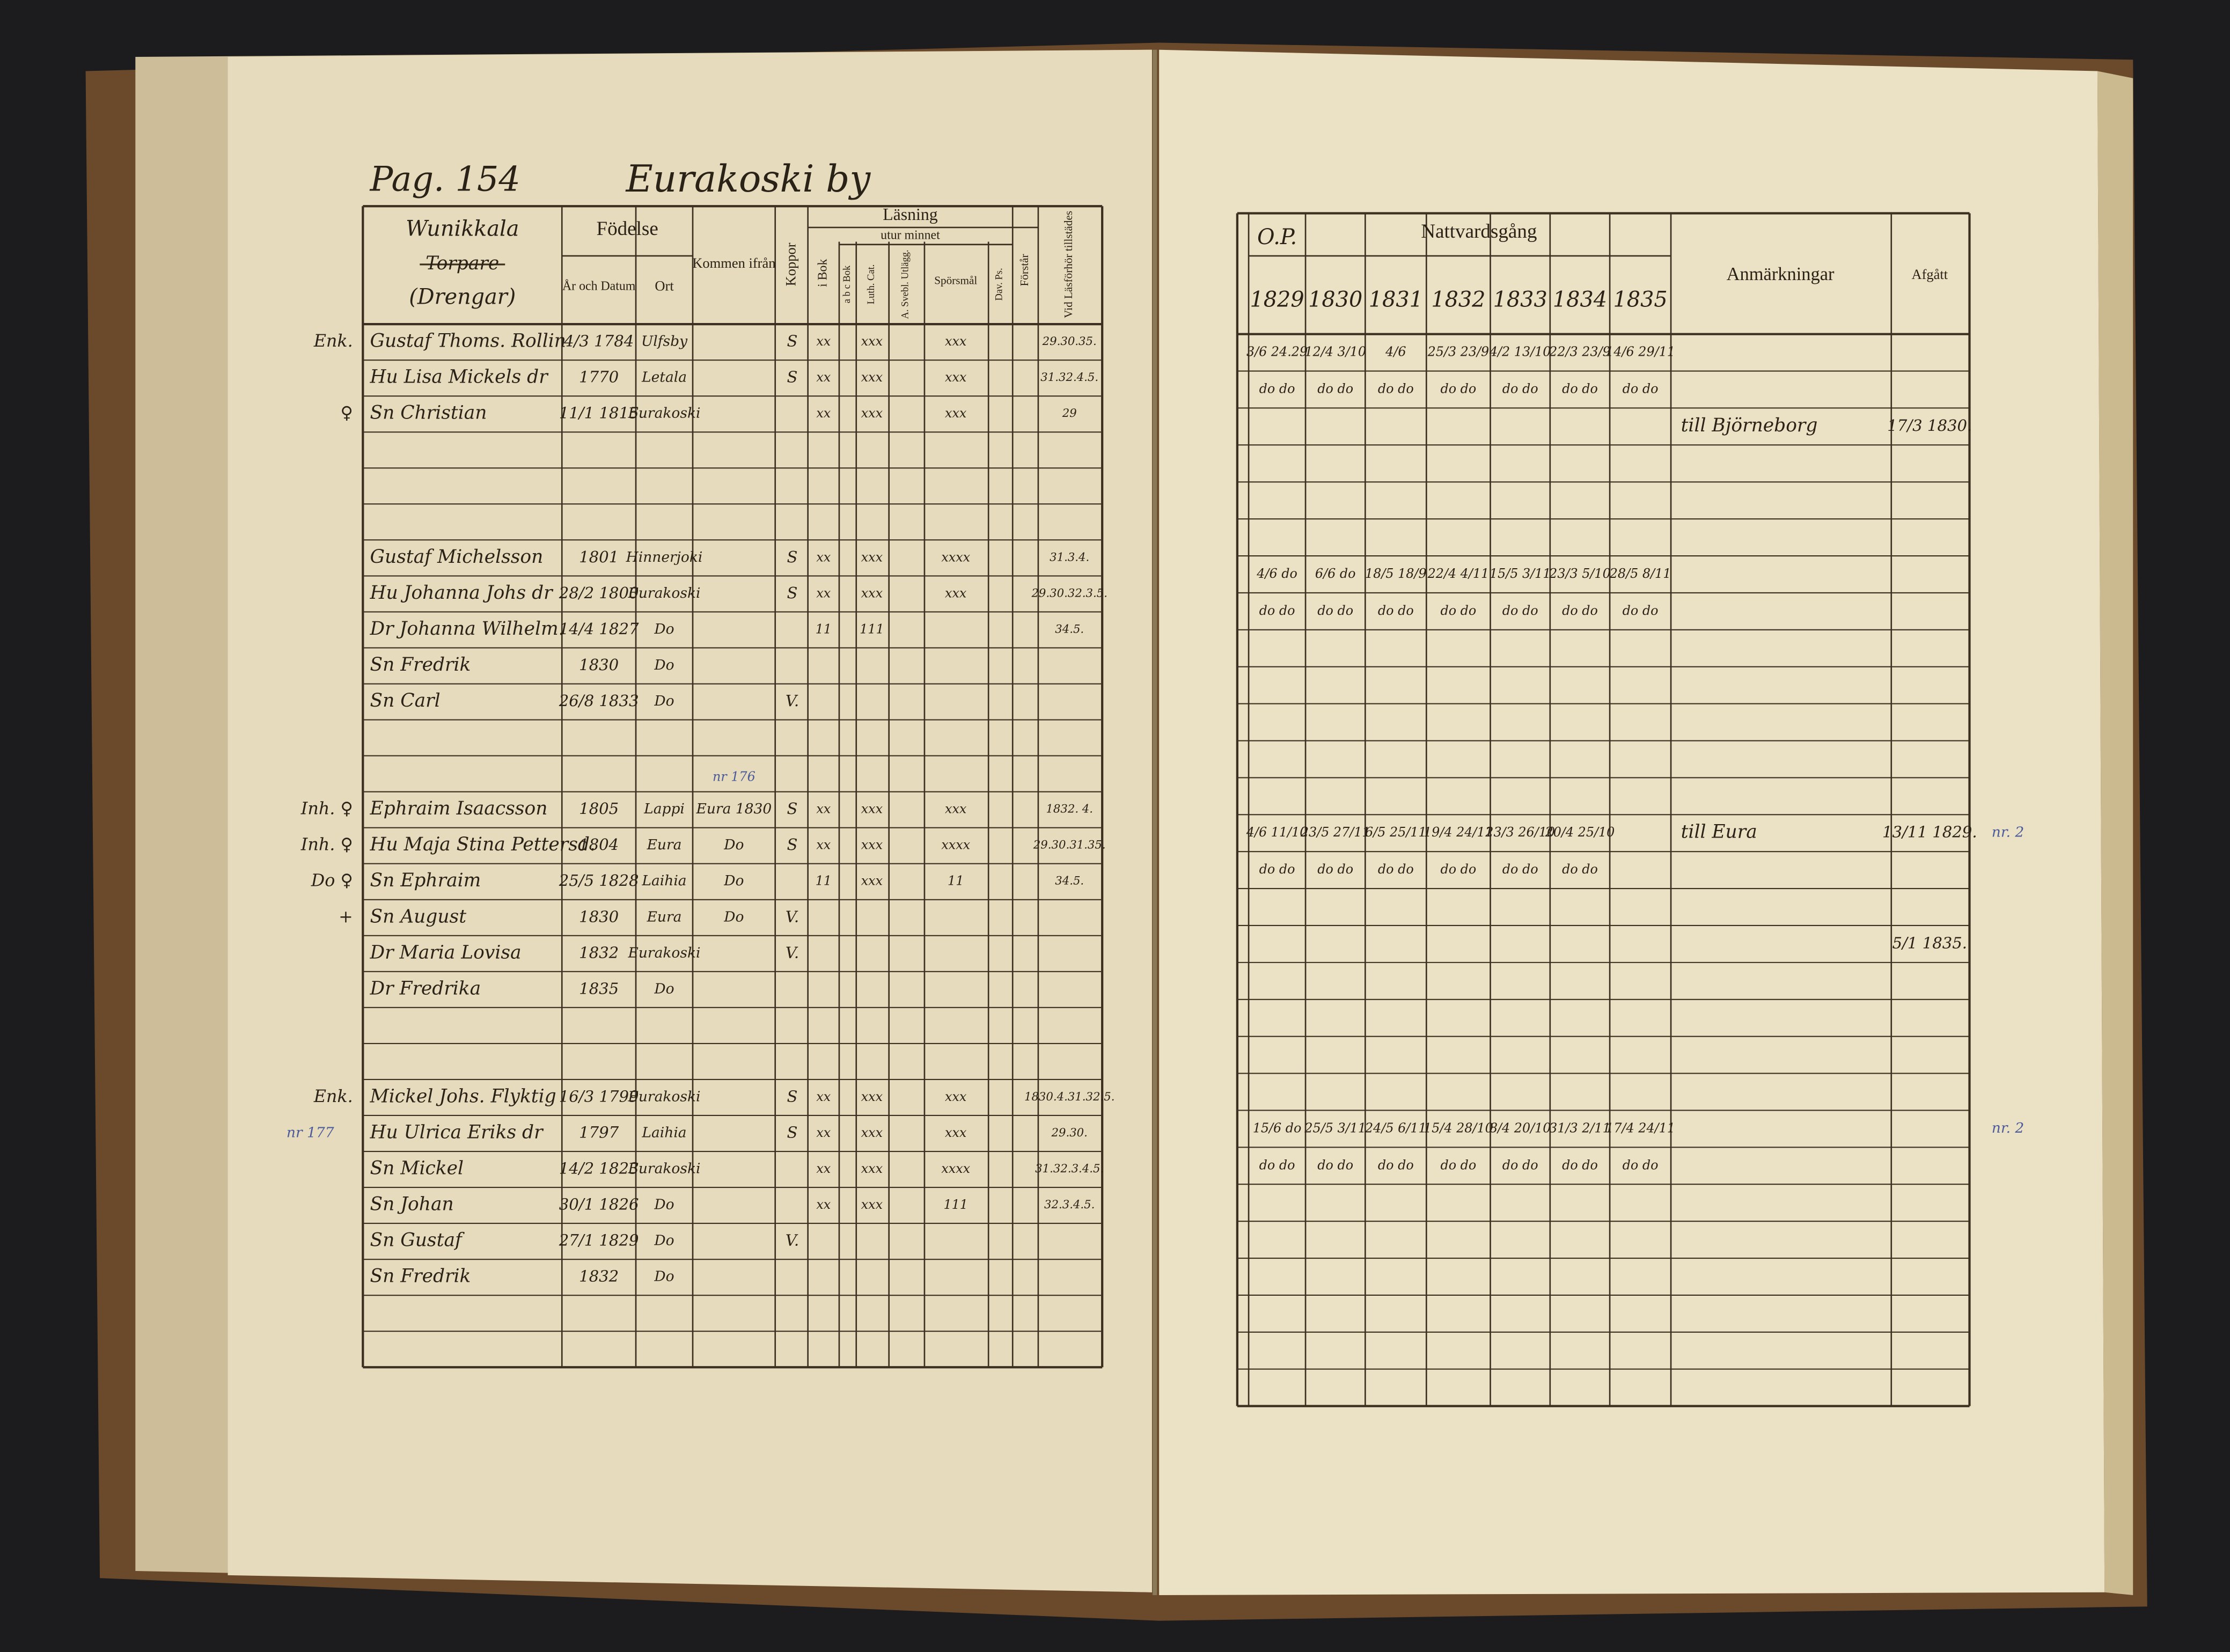  I want to click on cell-name: Hu Maja Stina Pettersd., so click(483, 844).